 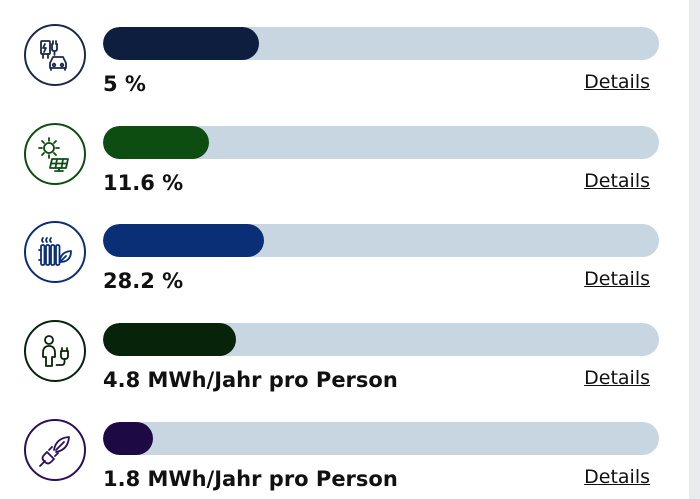 I want to click on leaf-plug-icon, so click(x=55, y=450).